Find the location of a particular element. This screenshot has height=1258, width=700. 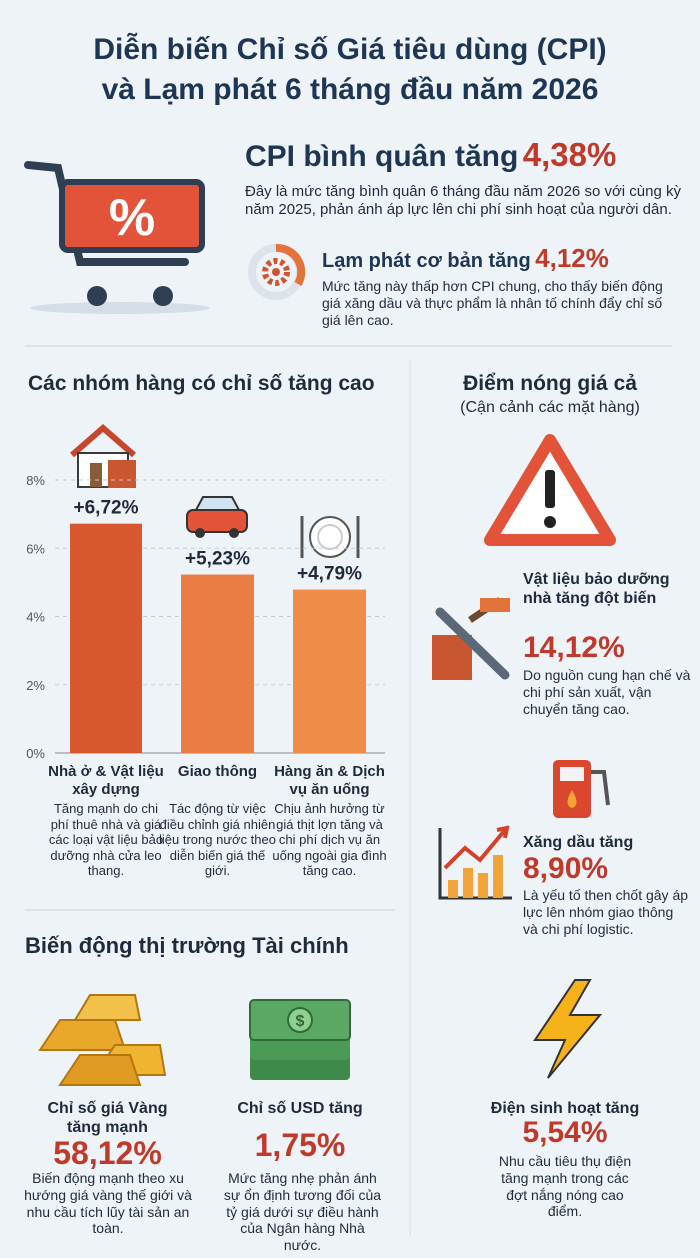

category-label: Nhà ở & Vật liệu xây dựng is located at coordinates (106, 780).